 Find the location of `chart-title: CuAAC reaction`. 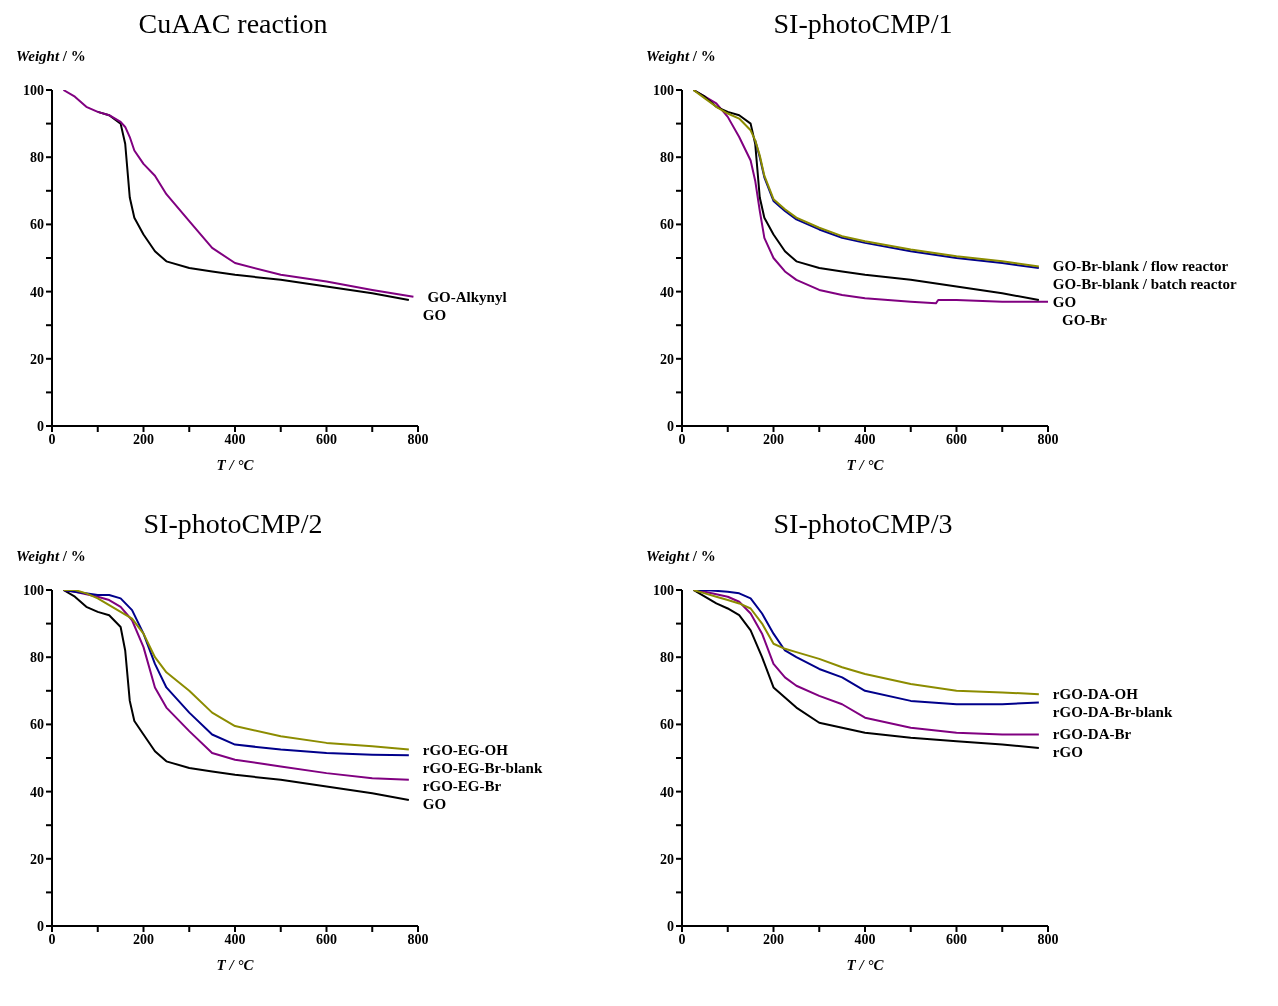

chart-title: CuAAC reaction is located at coordinates (233, 24).